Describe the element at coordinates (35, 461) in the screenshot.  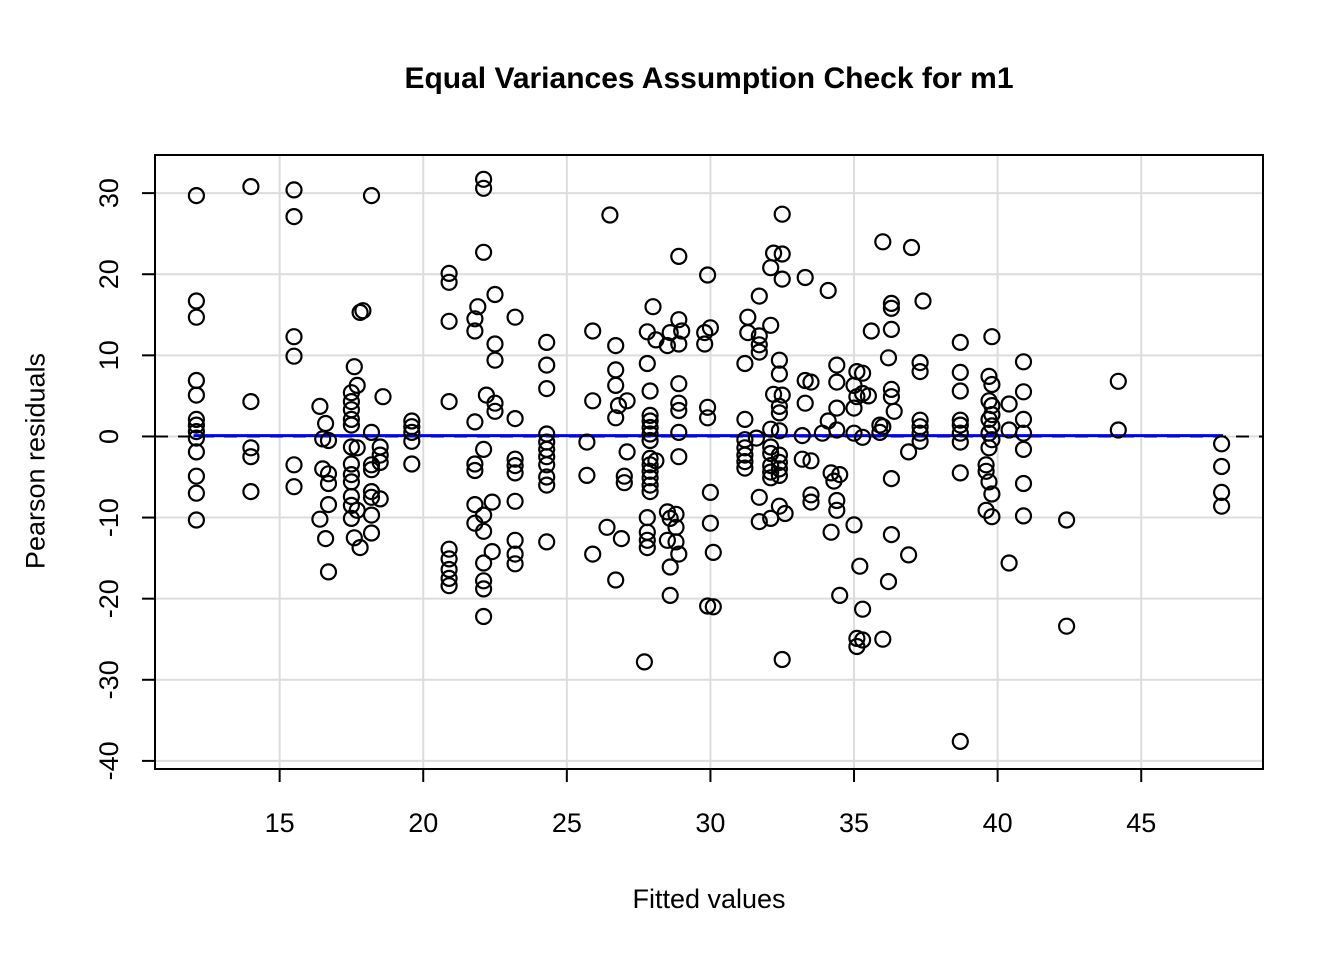
I see `y-axis-label: Pearson residuals` at that location.